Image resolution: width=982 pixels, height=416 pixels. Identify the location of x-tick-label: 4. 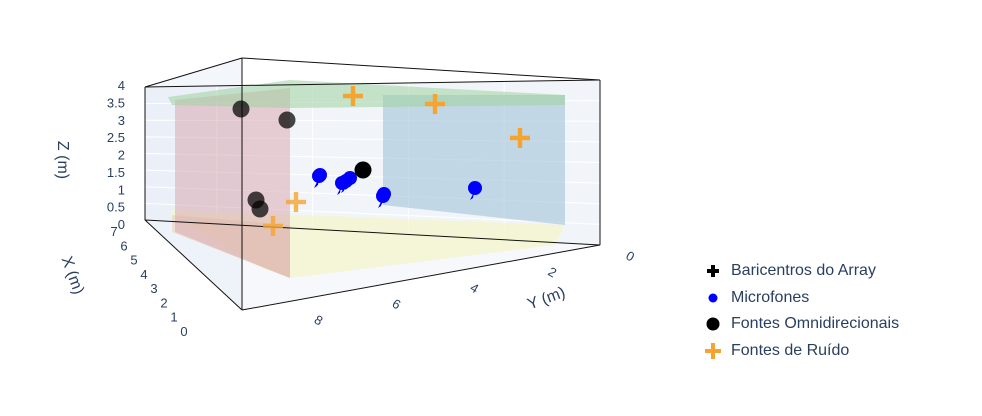
(143, 274).